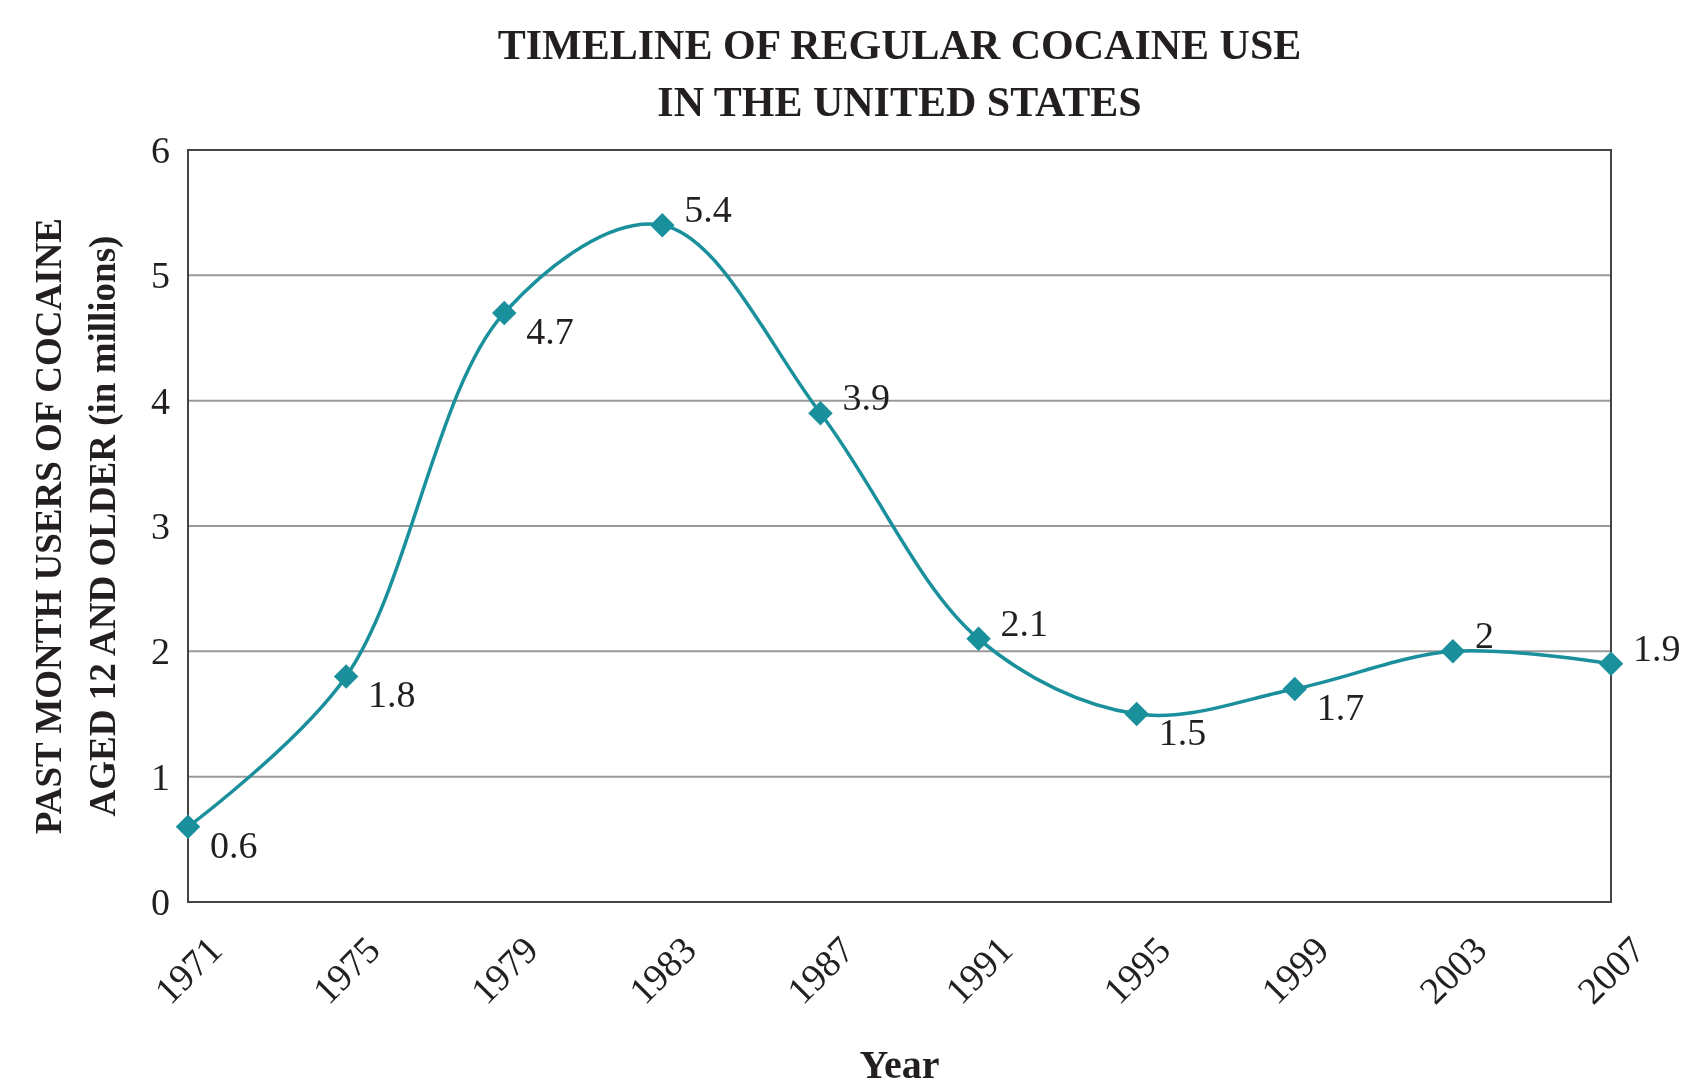 The width and height of the screenshot is (1684, 1086). I want to click on x-tick-label: 1971, so click(188, 970).